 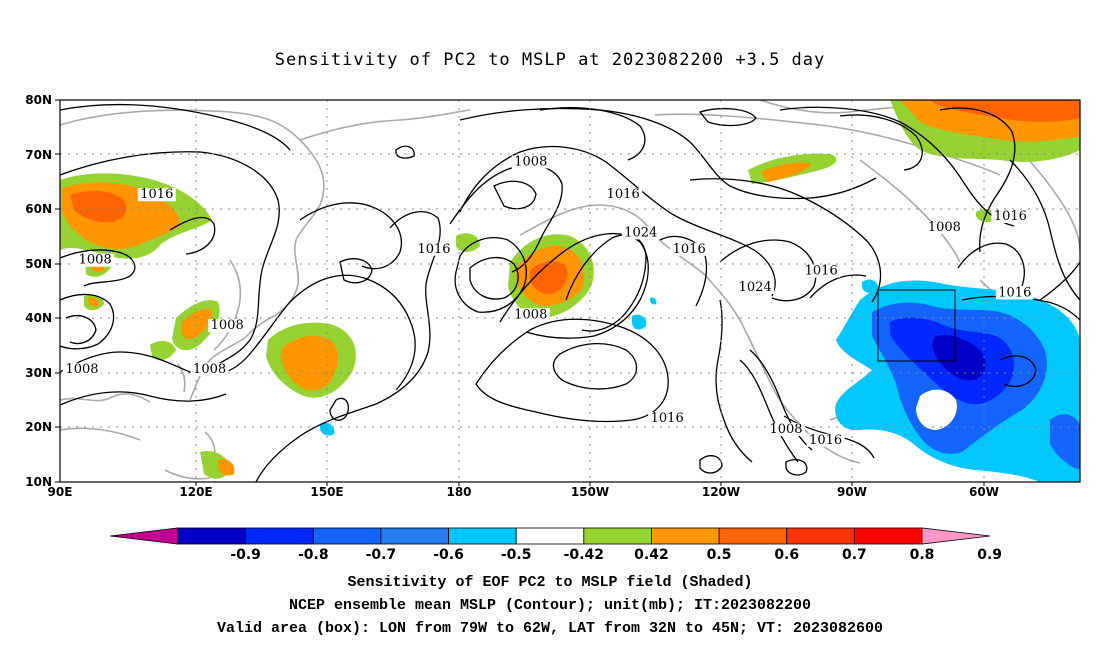 What do you see at coordinates (98, 206) in the screenshot?
I see `shade-positive-darkorange` at bounding box center [98, 206].